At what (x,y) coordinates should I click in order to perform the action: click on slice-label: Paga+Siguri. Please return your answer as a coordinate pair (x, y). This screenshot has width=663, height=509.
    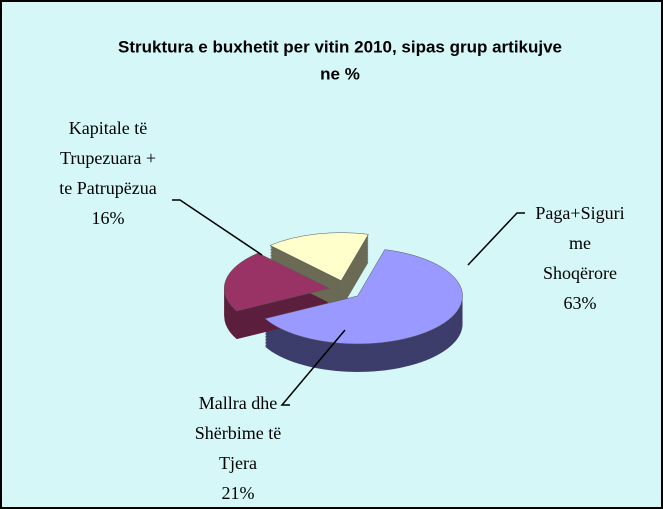
    Looking at the image, I should click on (579, 213).